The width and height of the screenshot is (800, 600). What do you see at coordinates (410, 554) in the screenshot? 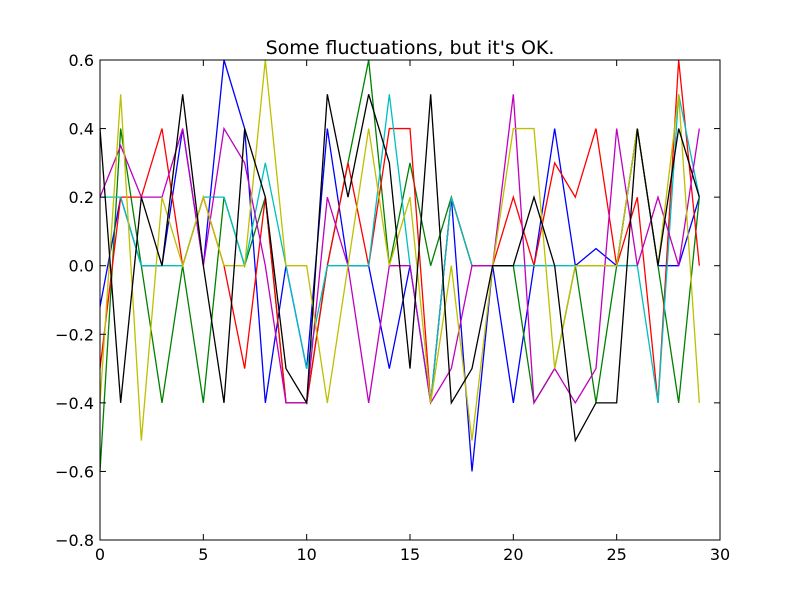
I see `x-tick-label: 15` at bounding box center [410, 554].